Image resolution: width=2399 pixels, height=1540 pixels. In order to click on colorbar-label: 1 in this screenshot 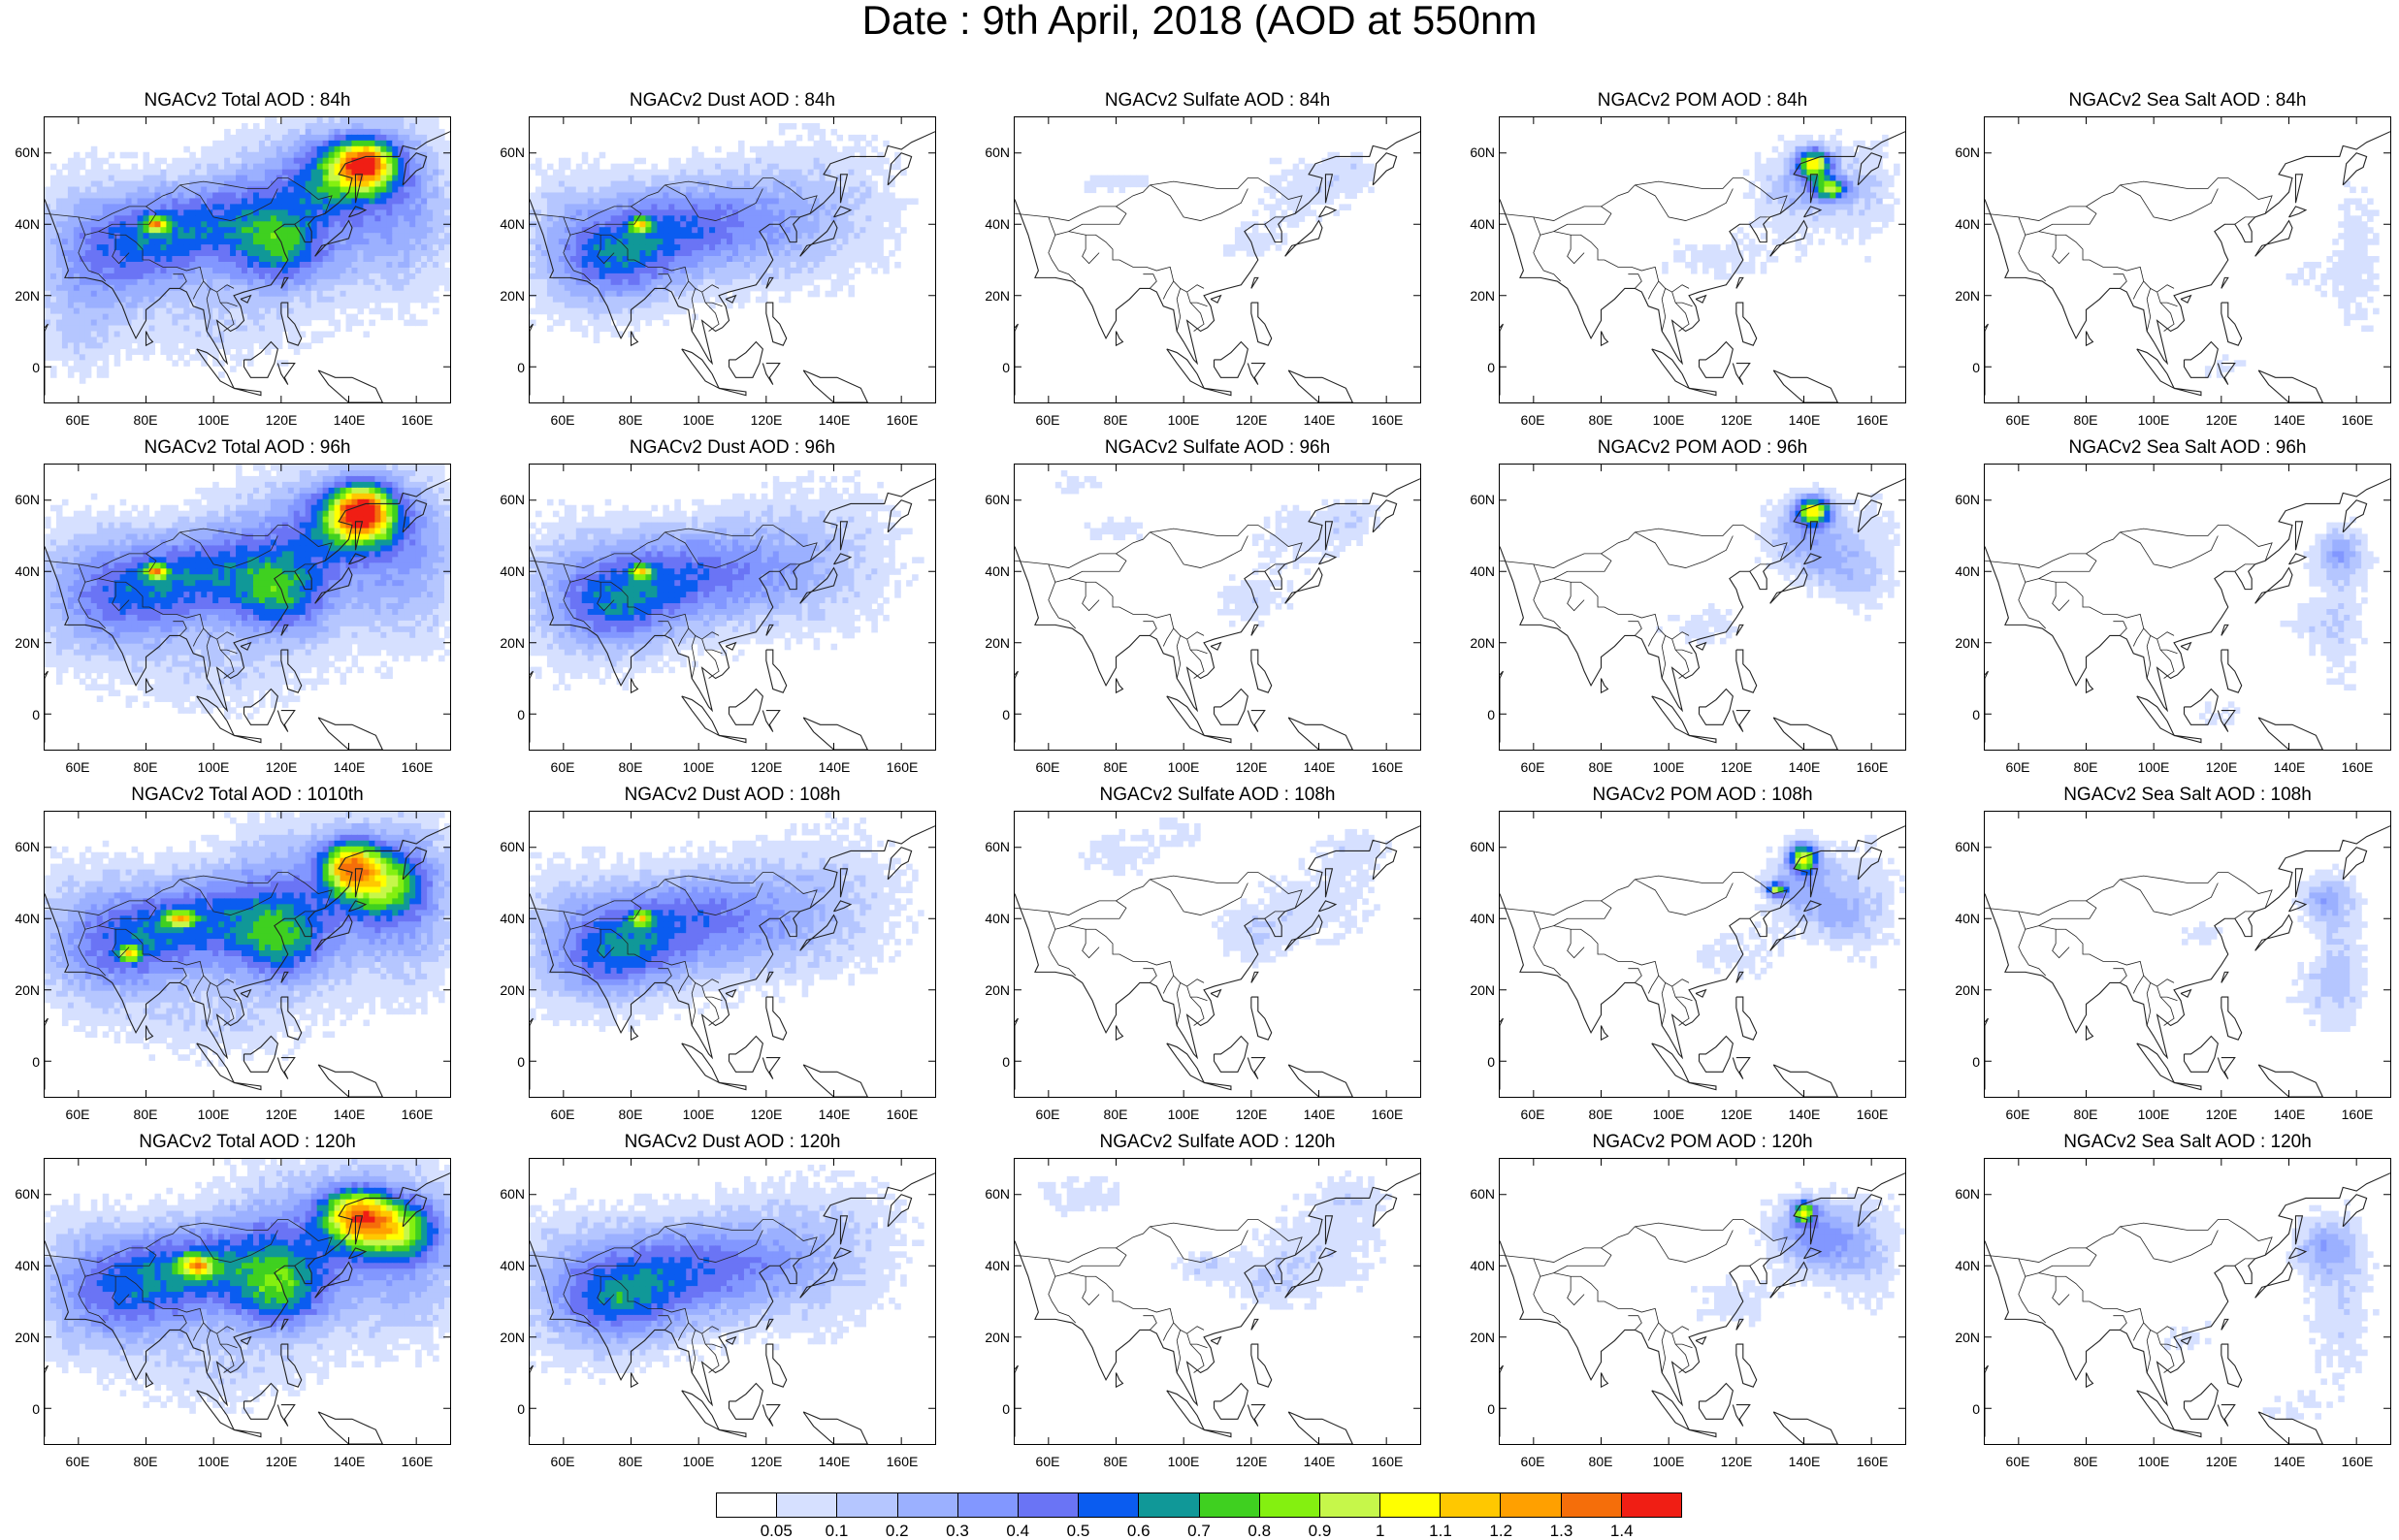, I will do `click(1380, 1531)`.